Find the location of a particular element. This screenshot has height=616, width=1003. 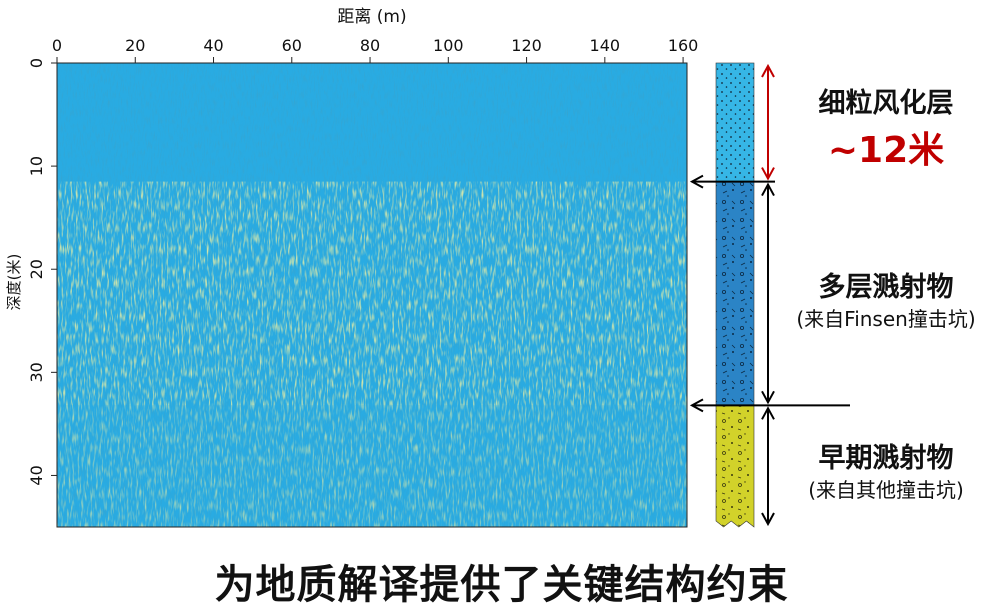

layer-title-fine-regolith: 细粒风化层 is located at coordinates (886, 103).